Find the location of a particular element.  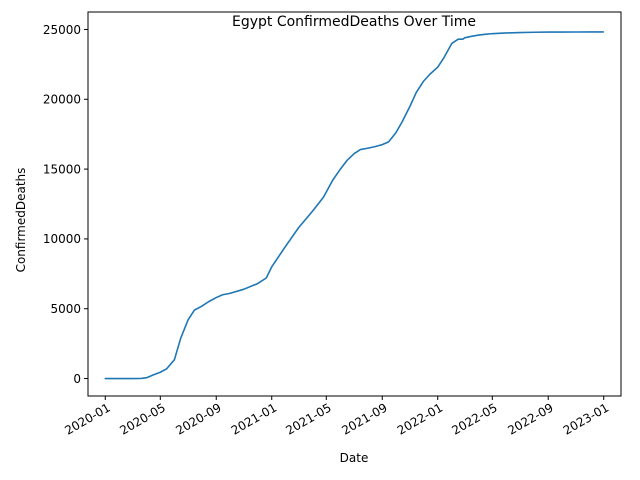

y-tick-label: 15000 is located at coordinates (62, 169).